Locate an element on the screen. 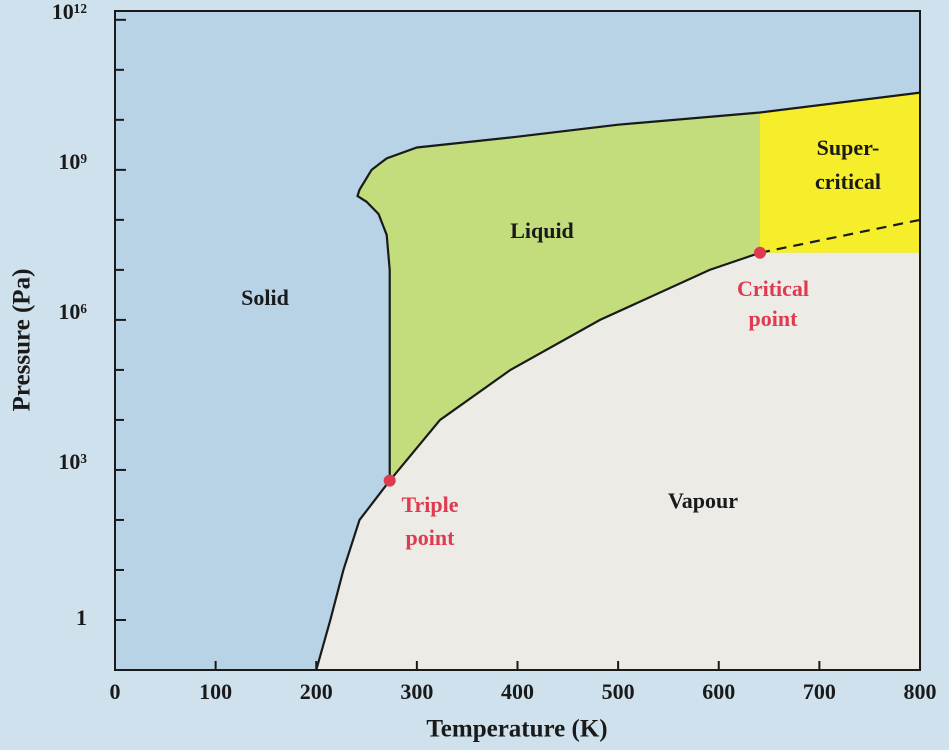 The height and width of the screenshot is (750, 949). x-tick-label: 800 is located at coordinates (920, 691).